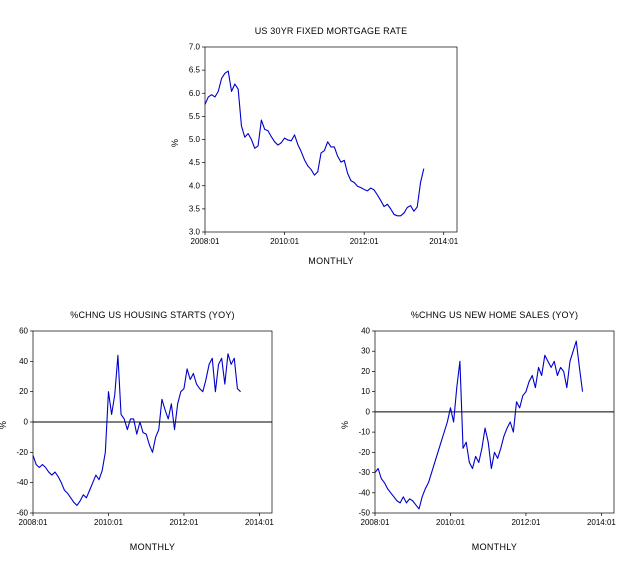  What do you see at coordinates (365, 391) in the screenshot?
I see `svg-text: 10` at bounding box center [365, 391].